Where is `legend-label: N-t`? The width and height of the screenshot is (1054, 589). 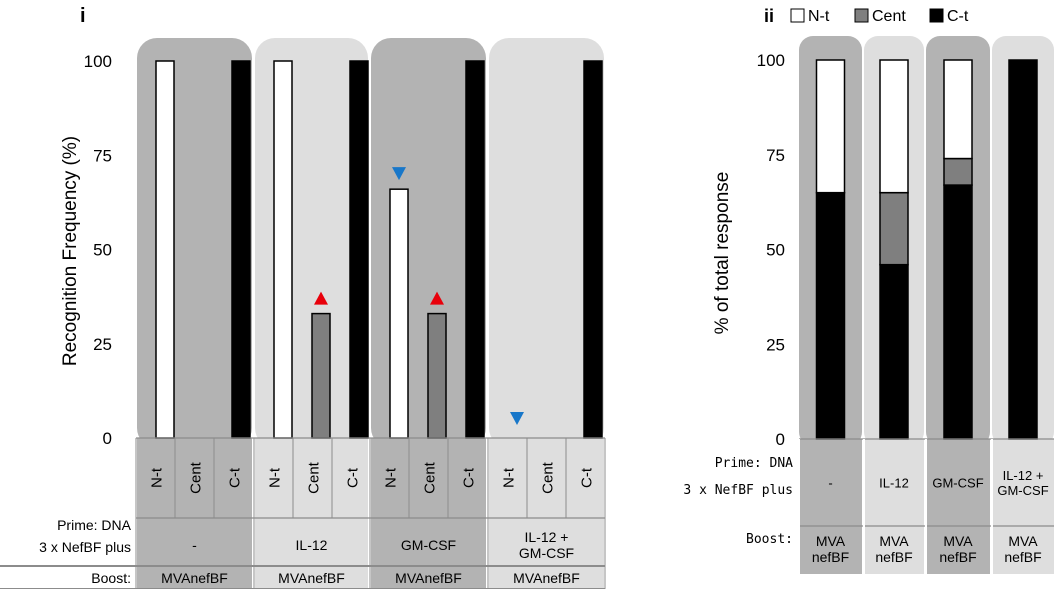
legend-label: N-t is located at coordinates (819, 16).